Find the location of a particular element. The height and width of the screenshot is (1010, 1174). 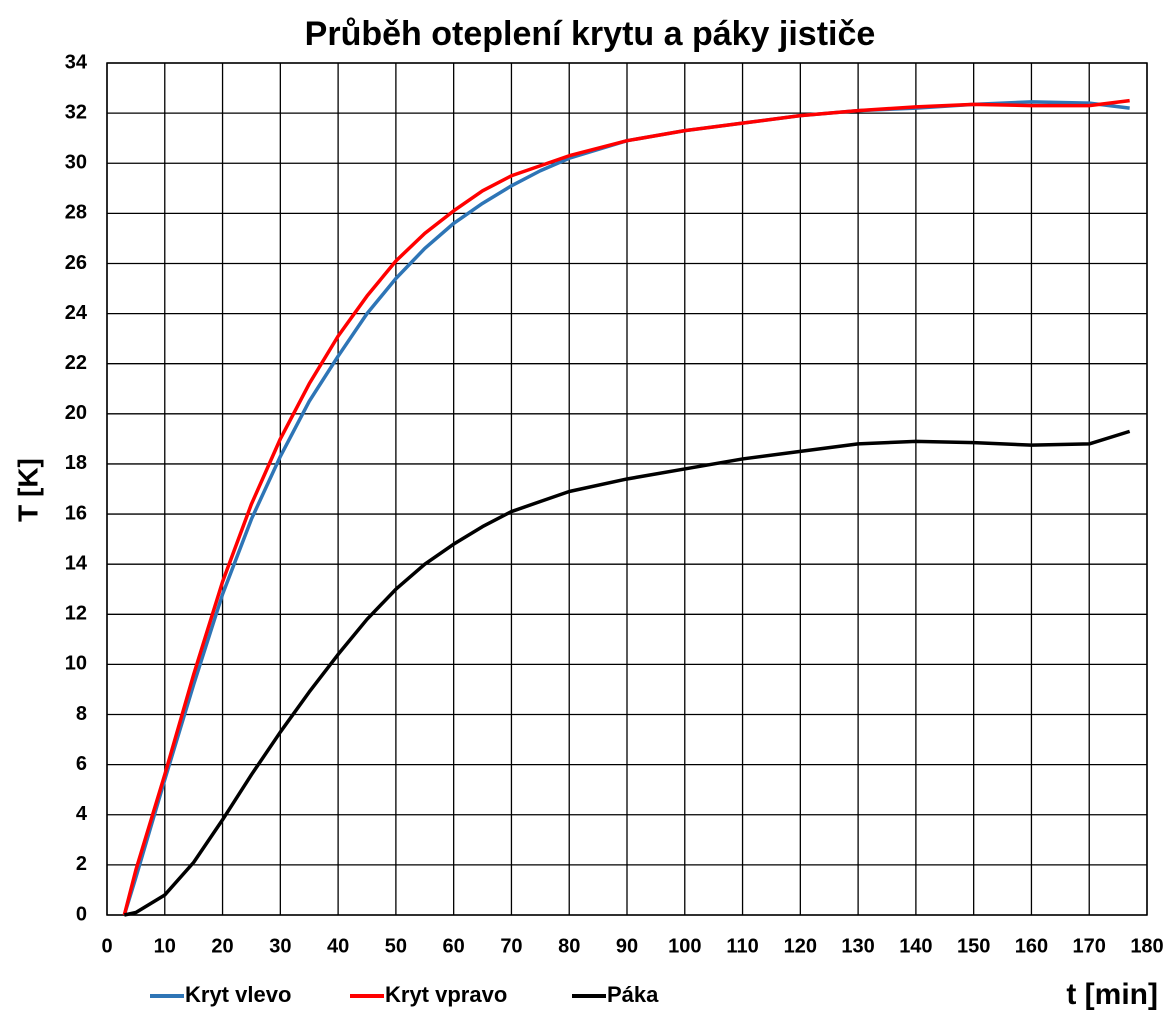

y-tick-label: 0 is located at coordinates (81, 914).